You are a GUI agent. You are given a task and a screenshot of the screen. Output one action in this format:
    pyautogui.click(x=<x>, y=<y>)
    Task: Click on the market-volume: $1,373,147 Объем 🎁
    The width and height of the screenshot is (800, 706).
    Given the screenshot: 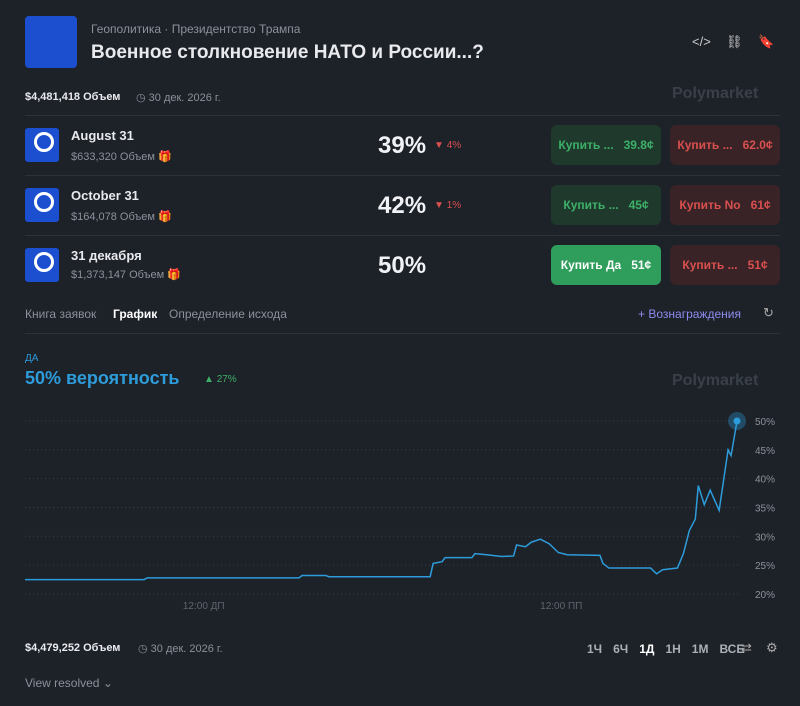 What is the action you would take?
    pyautogui.click(x=126, y=275)
    